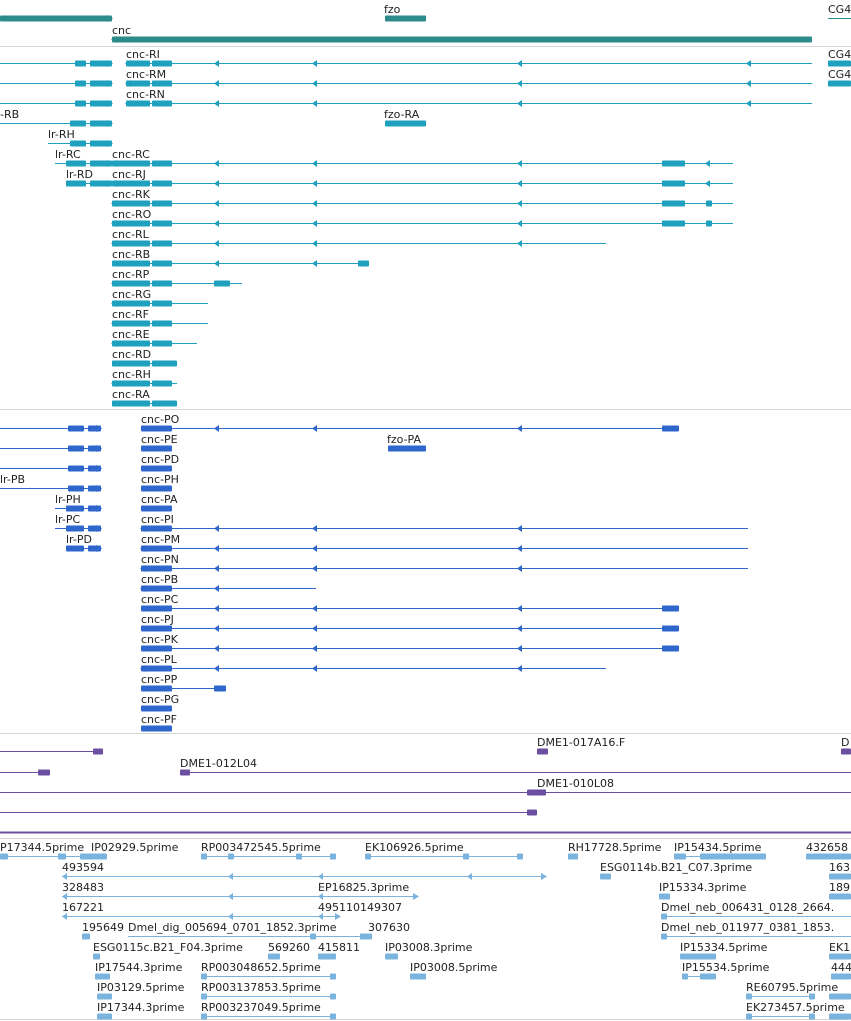 Image resolution: width=851 pixels, height=1021 pixels. Describe the element at coordinates (444, 542) in the screenshot. I see `feature: cnc-PM` at that location.